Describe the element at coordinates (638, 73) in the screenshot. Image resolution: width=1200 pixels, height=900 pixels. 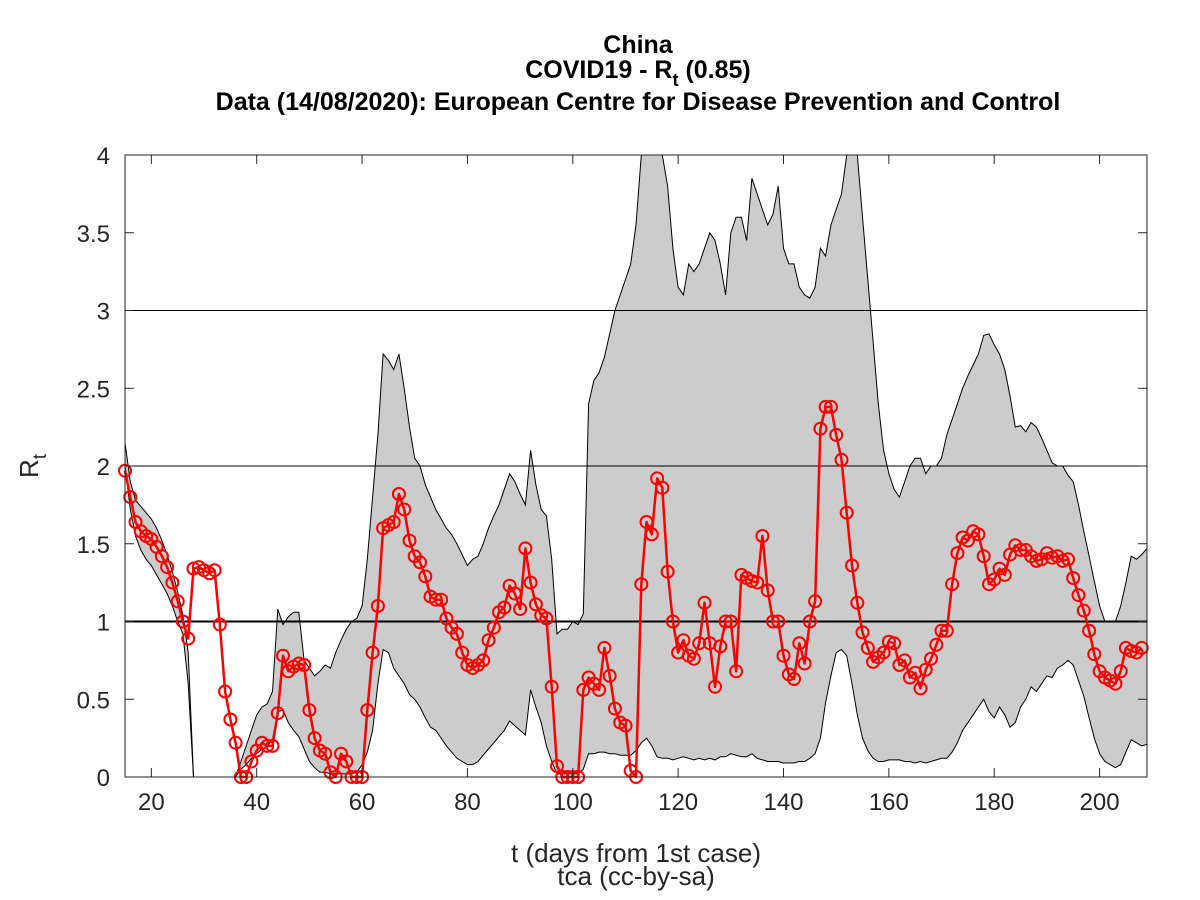
I see `chart-title-metric: COVID19 - Rt (0.85)` at that location.